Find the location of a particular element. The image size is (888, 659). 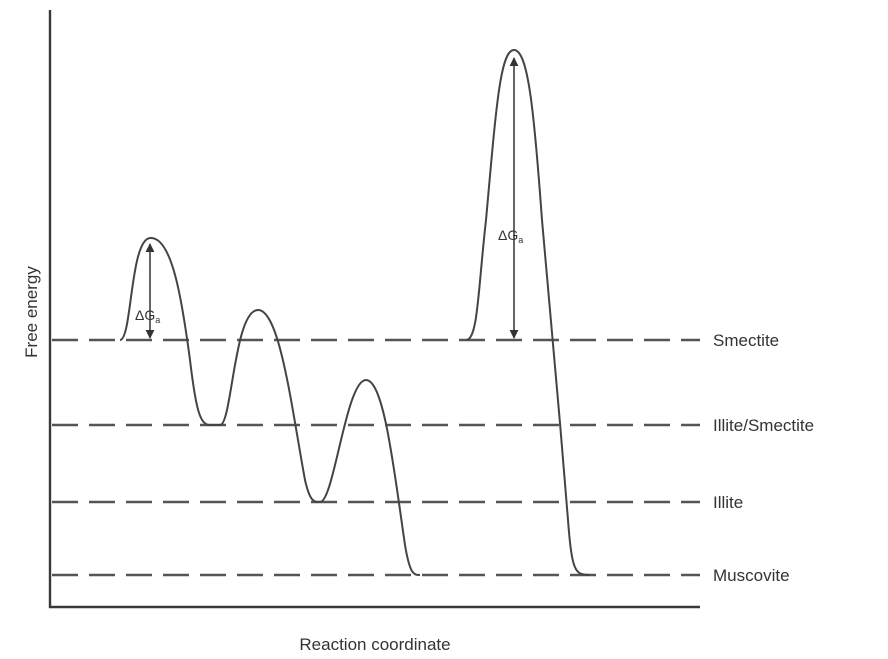

barrier-label-2: ΔGa is located at coordinates (510, 236).